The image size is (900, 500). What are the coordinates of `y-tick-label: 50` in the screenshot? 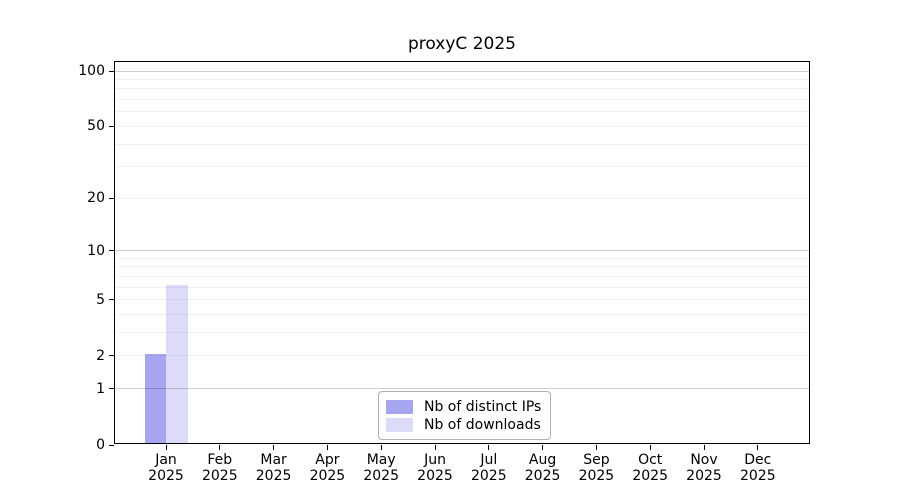 It's located at (96, 126).